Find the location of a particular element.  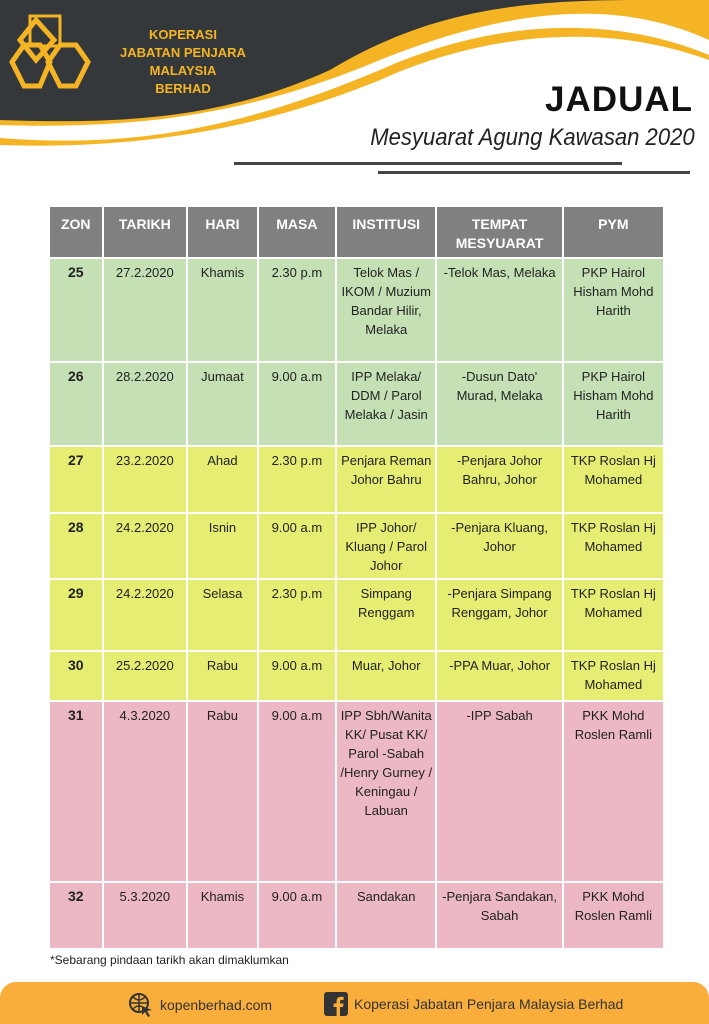

cell-tarikh: 28.2.2020 is located at coordinates (145, 404).